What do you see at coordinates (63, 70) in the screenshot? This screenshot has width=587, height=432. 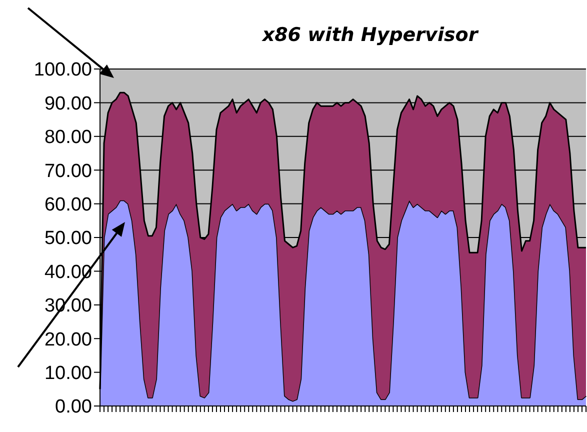 I see `y-tick-label: 100.00` at bounding box center [63, 70].